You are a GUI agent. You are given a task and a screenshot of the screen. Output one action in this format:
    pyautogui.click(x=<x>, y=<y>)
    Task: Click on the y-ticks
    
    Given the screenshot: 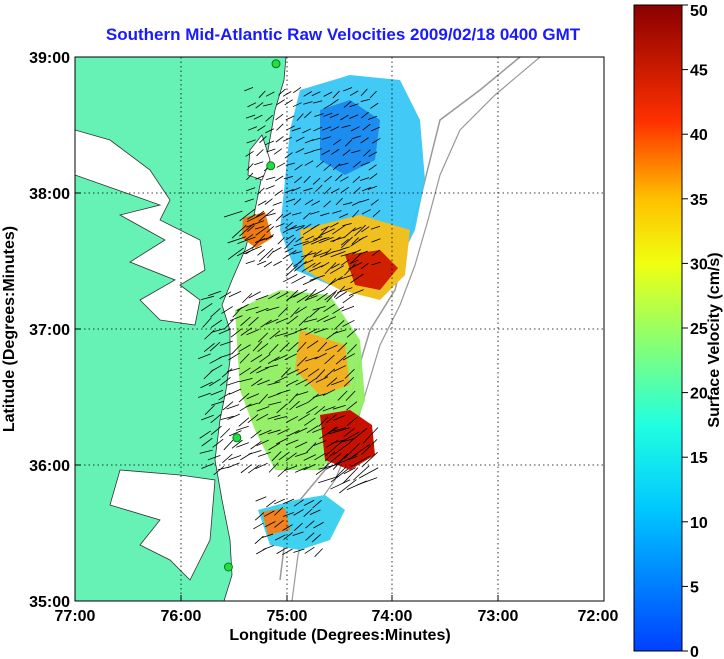 What is the action you would take?
    pyautogui.click(x=78, y=329)
    